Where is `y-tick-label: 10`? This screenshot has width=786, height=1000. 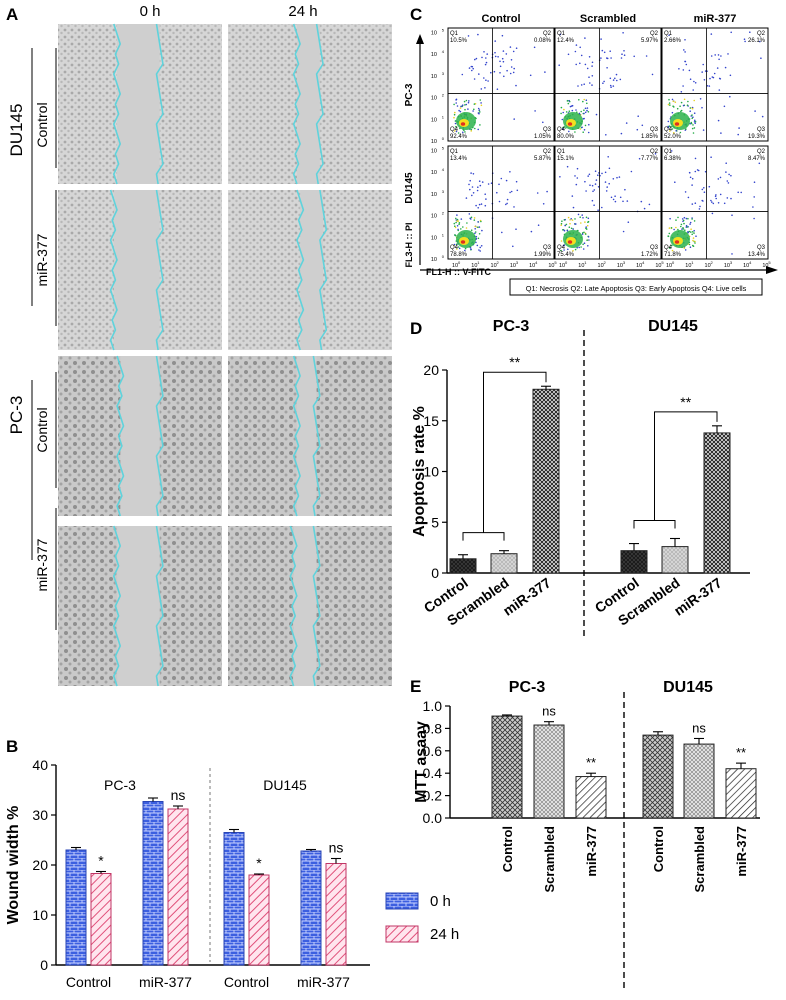 y-tick-label: 10 is located at coordinates (431, 472).